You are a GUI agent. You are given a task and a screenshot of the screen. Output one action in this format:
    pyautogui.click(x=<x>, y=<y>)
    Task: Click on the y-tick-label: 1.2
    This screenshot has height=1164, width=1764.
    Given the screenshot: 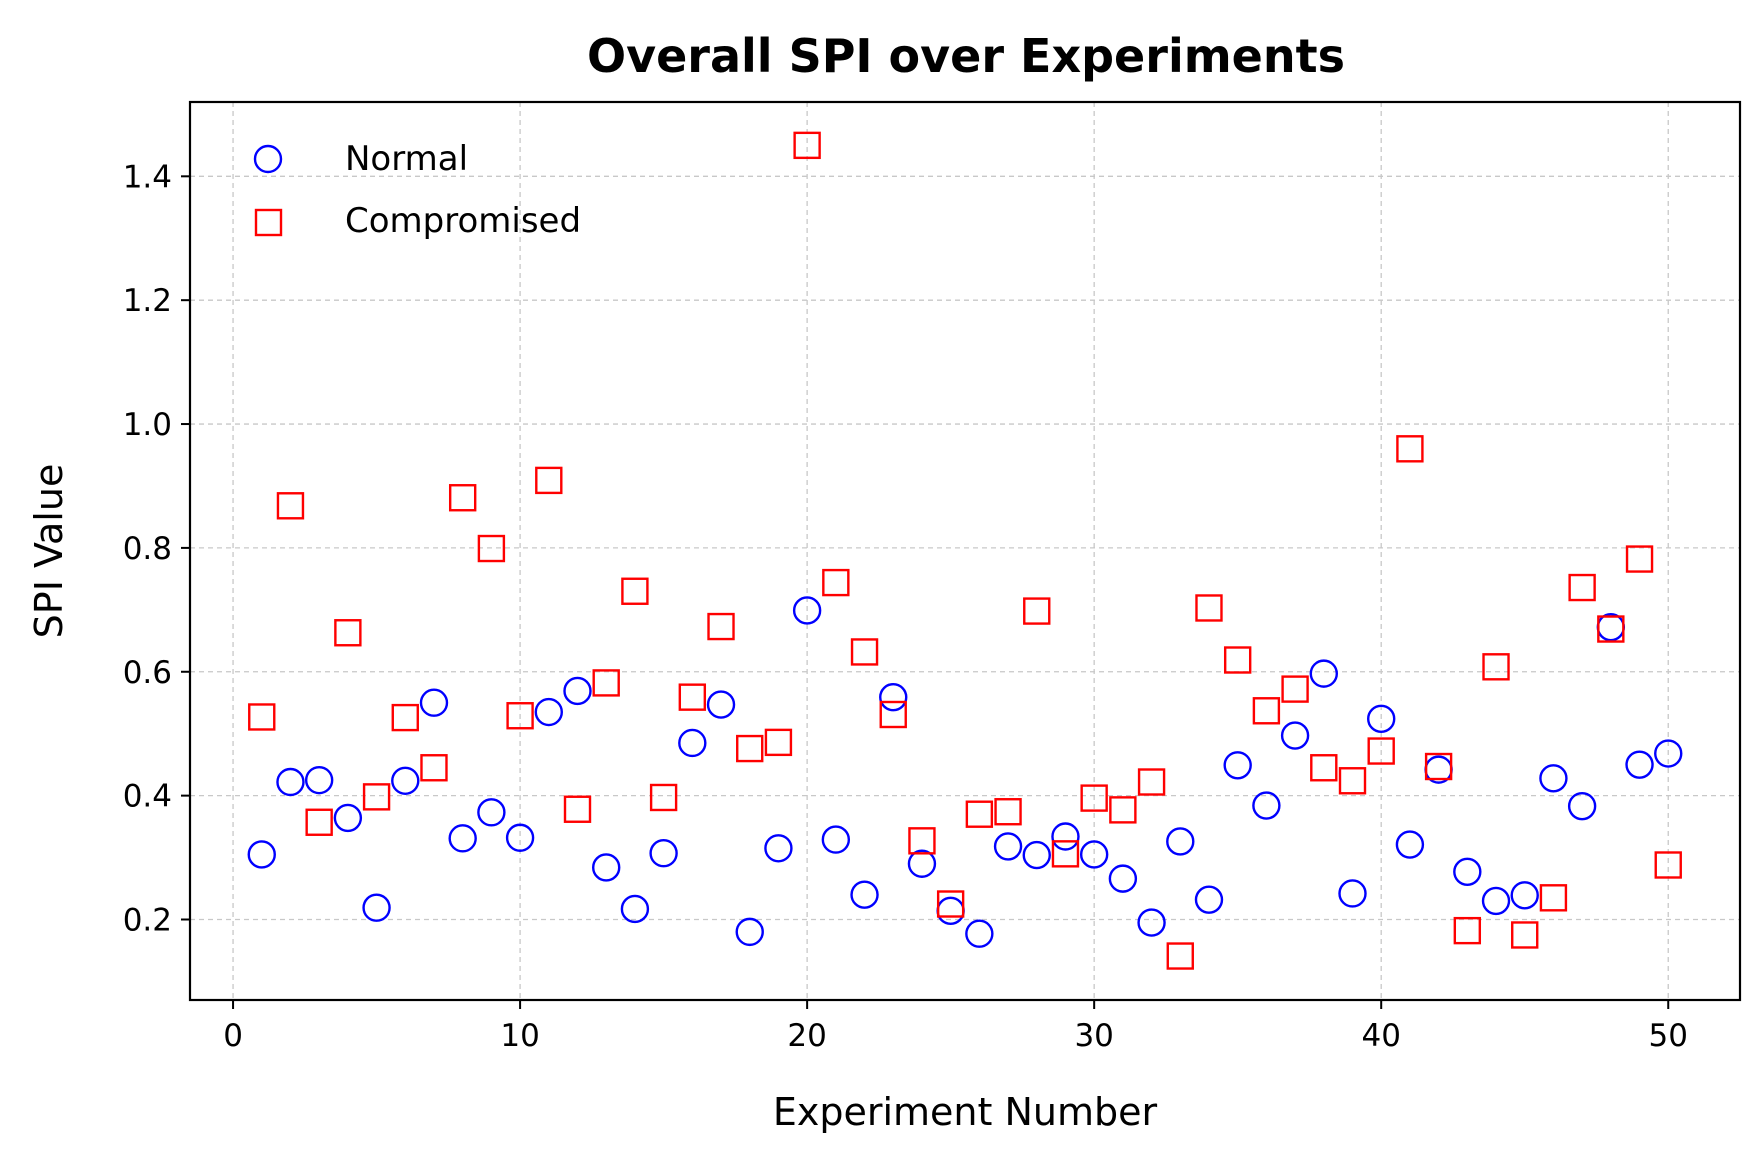 What is the action you would take?
    pyautogui.click(x=147, y=301)
    